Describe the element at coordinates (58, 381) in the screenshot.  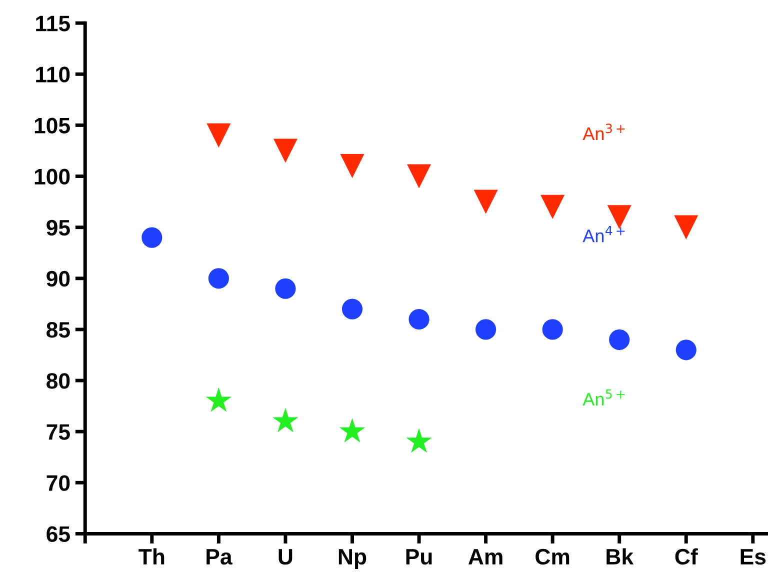
I see `y-tick-label: 80` at that location.